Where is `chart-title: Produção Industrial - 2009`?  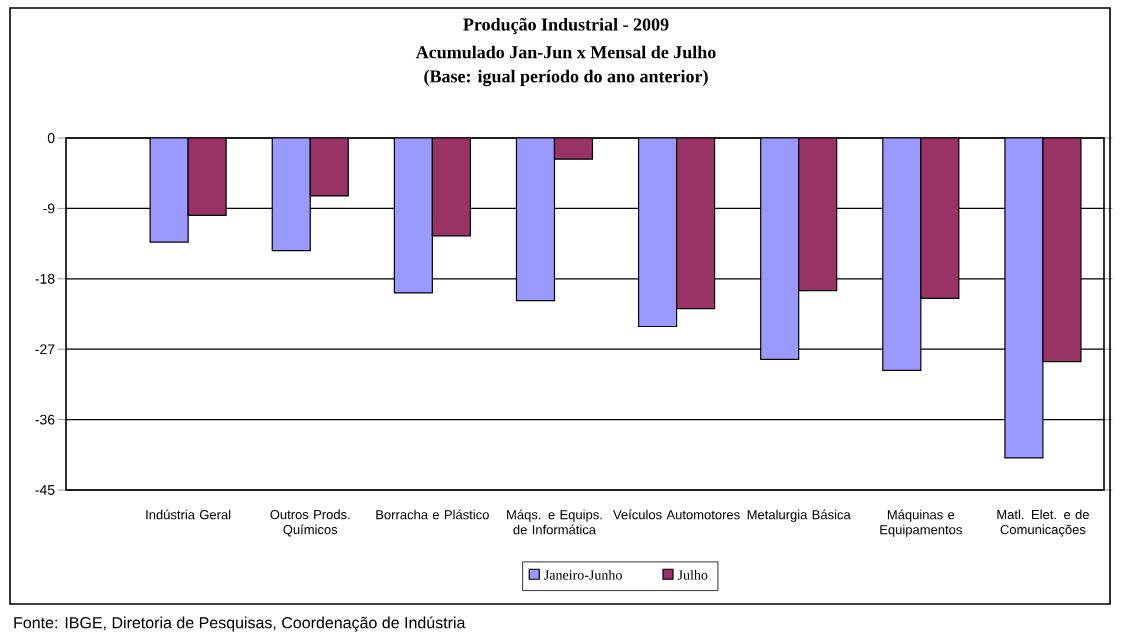 chart-title: Produção Industrial - 2009 is located at coordinates (566, 26).